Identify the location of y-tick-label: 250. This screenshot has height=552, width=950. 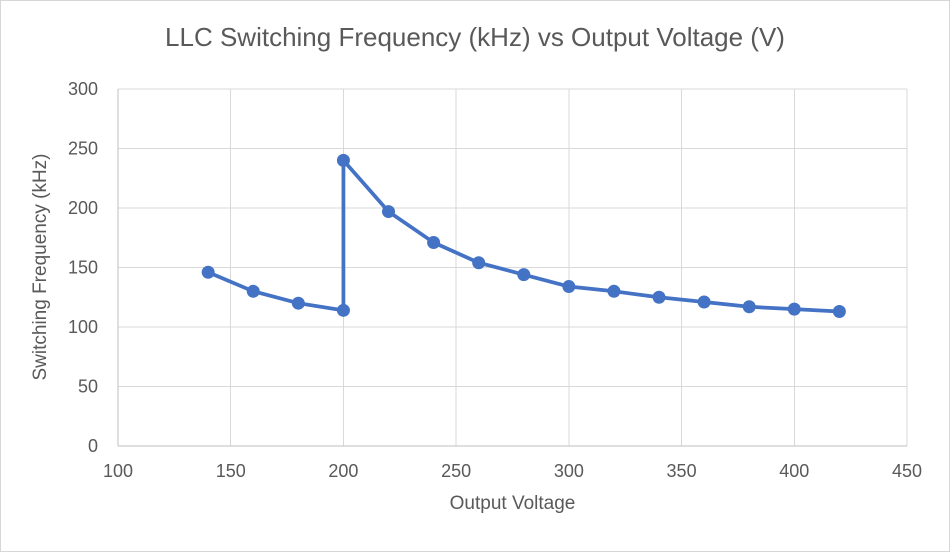
(83, 149).